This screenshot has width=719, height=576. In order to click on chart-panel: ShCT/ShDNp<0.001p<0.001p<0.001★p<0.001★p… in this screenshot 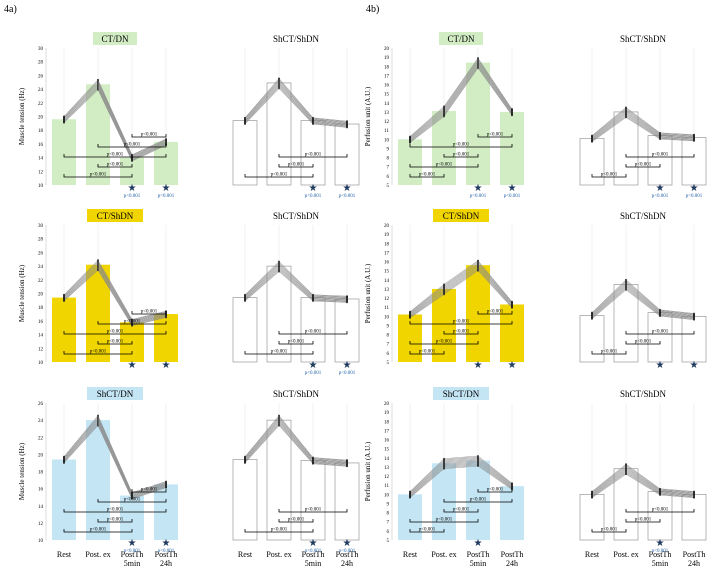, I will do `click(296, 478)`.